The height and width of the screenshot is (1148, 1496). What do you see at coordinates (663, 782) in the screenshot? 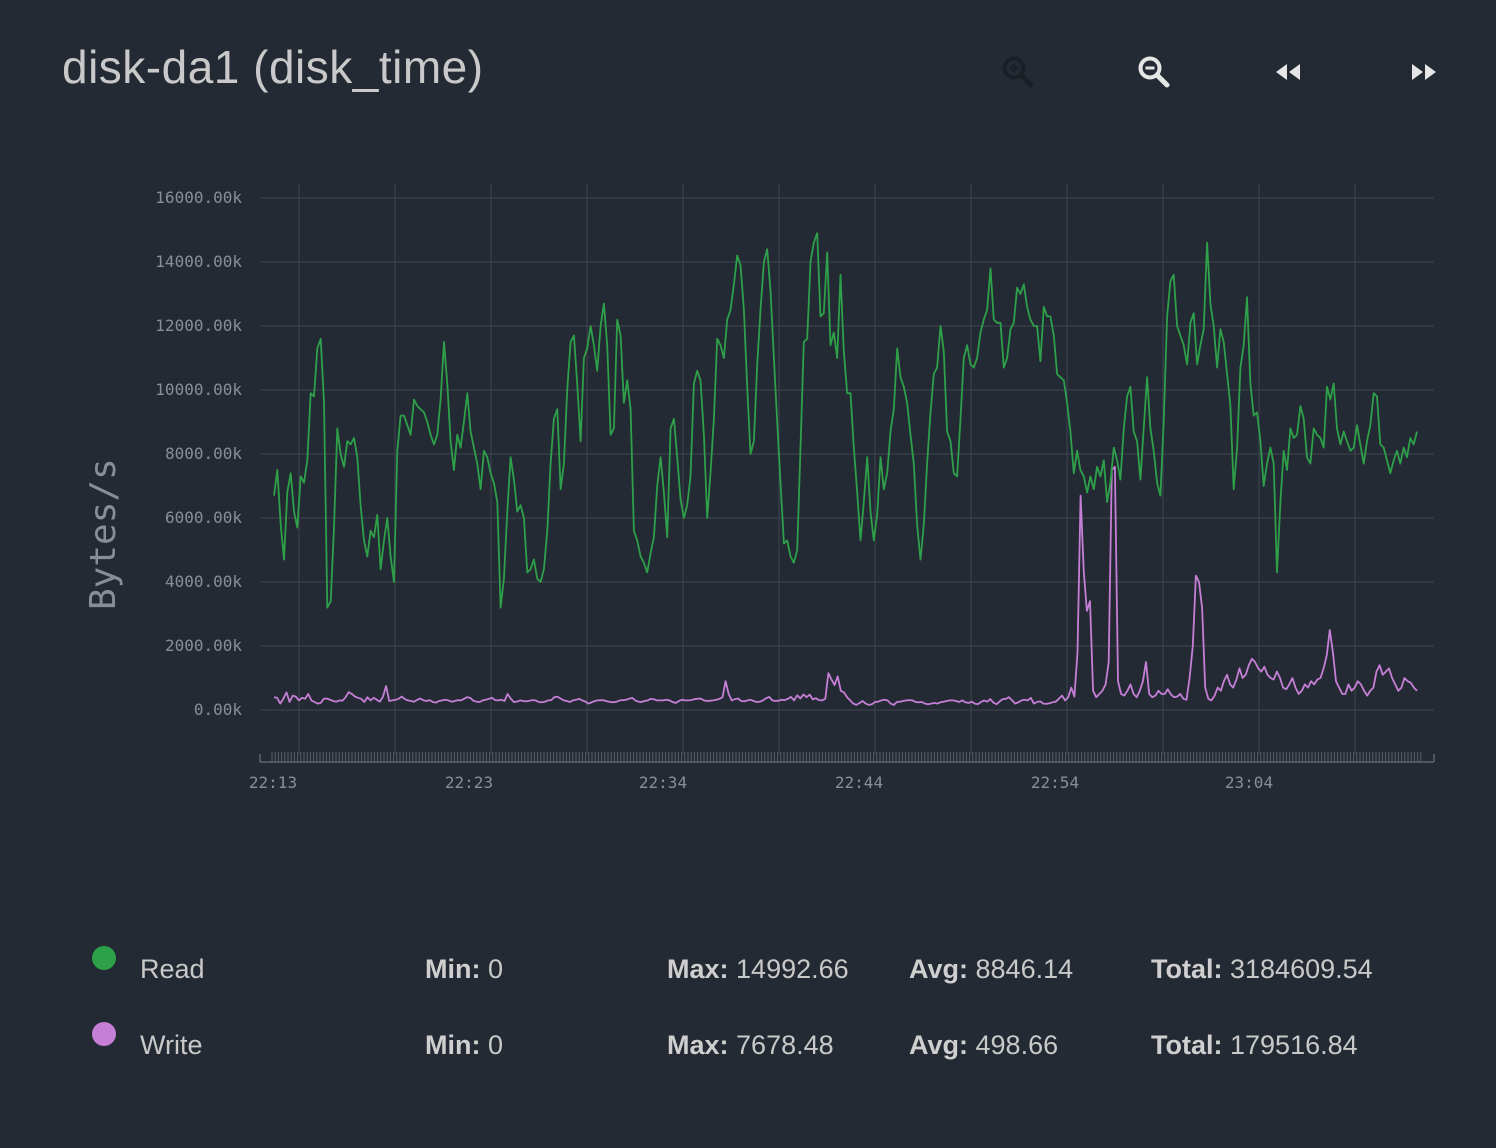
I see `x-tick-label: 22:34` at bounding box center [663, 782].